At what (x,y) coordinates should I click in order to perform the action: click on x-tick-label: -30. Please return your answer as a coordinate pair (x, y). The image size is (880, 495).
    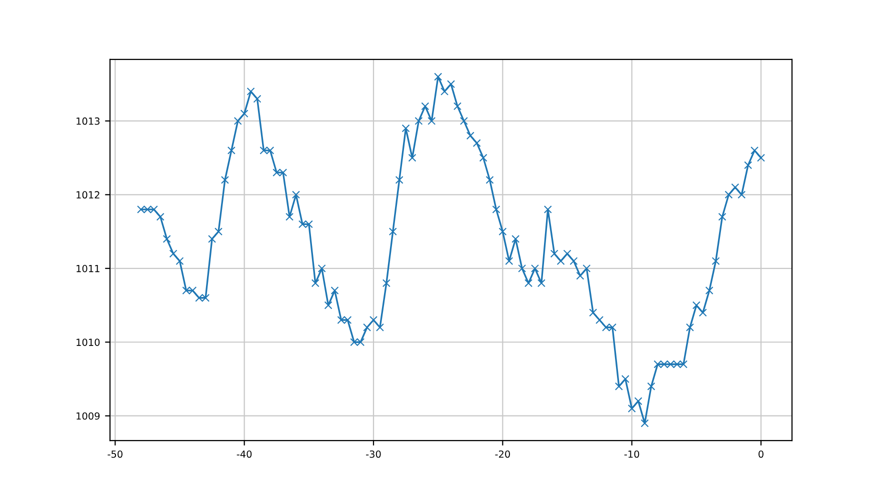
    Looking at the image, I should click on (373, 454).